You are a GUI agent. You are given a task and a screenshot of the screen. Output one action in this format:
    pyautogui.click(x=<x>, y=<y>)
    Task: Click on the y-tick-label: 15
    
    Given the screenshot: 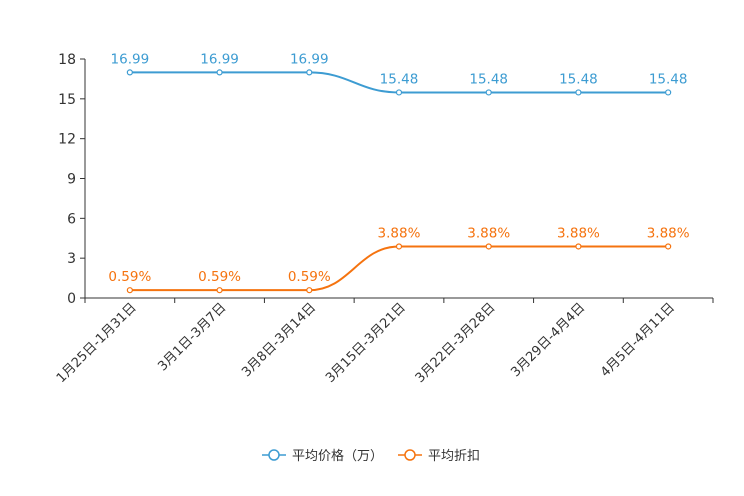 What is the action you would take?
    pyautogui.click(x=67, y=100)
    